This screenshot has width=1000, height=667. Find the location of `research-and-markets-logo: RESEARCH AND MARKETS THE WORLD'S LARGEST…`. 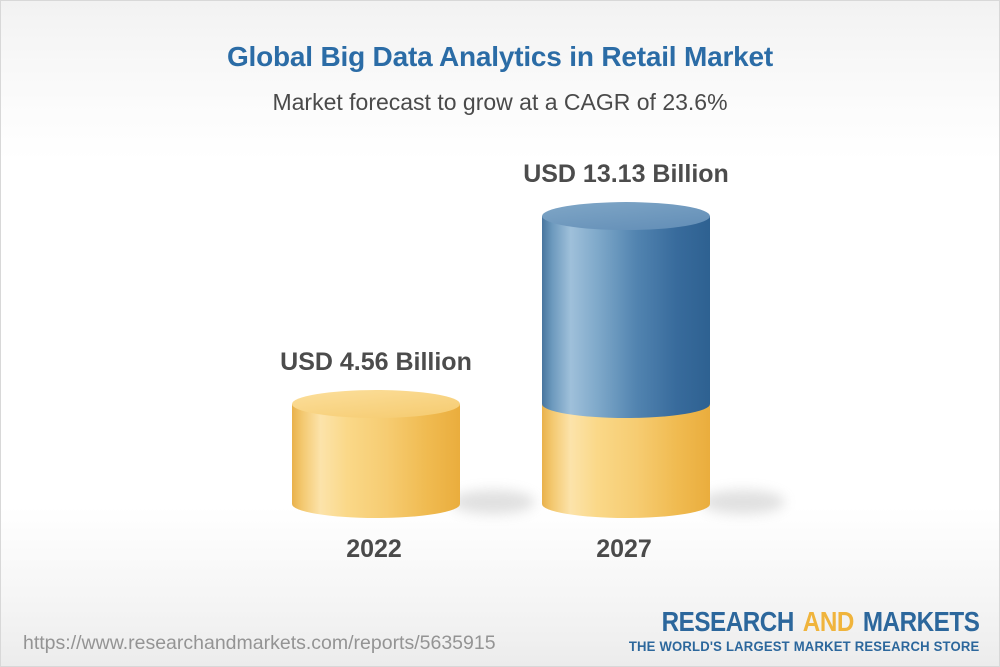

research-and-markets-logo: RESEARCH AND MARKETS THE WORLD'S LARGEST… is located at coordinates (798, 630).